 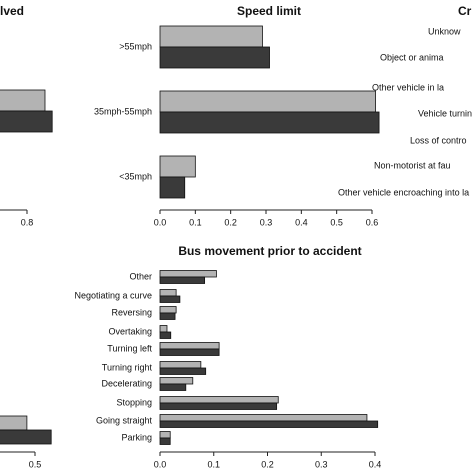 I want to click on y-tick-label: <35mph, so click(x=135, y=176).